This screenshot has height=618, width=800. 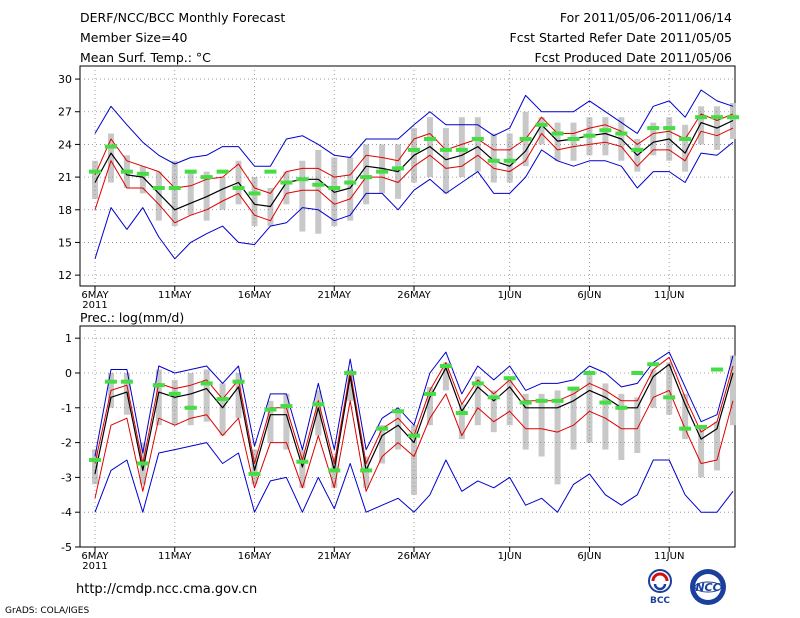 I want to click on member-size: Member Size=40, so click(x=134, y=37).